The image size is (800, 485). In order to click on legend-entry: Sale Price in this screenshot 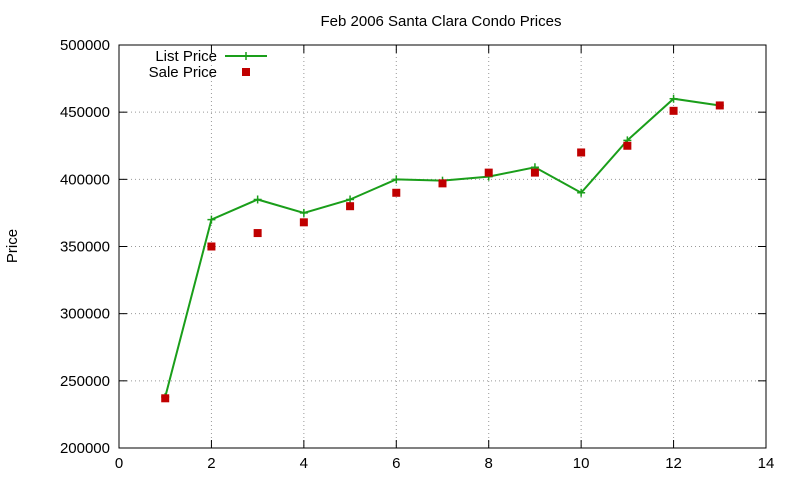, I will do `click(199, 72)`.